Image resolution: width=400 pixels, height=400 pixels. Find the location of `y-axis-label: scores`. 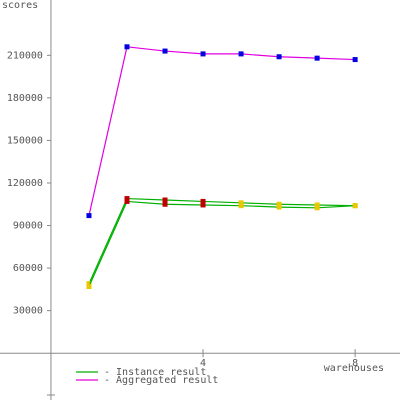

y-axis-label: scores is located at coordinates (20, 5).